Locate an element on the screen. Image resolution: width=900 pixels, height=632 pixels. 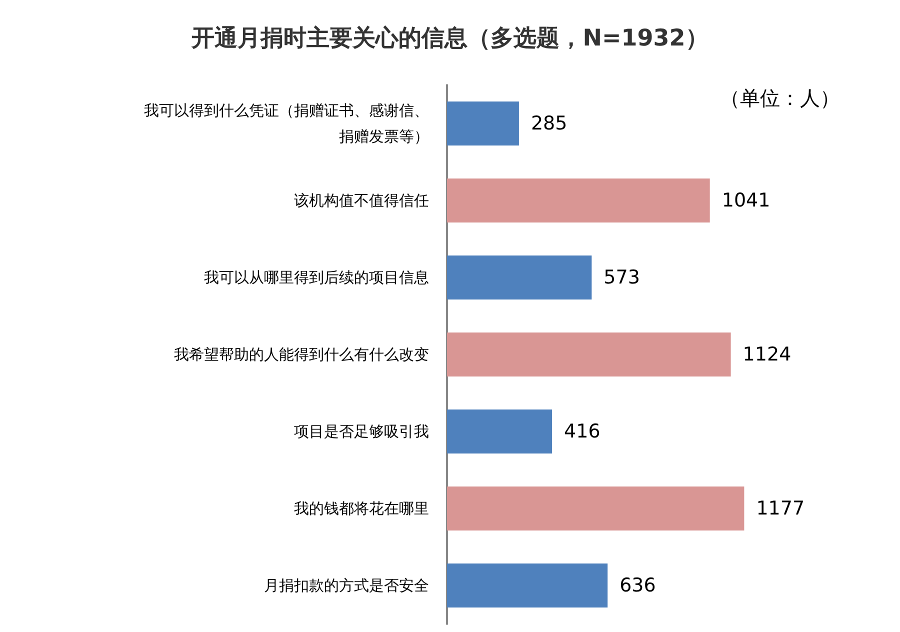
y-tick-label: 该机构值不值得信任 is located at coordinates (361, 201).